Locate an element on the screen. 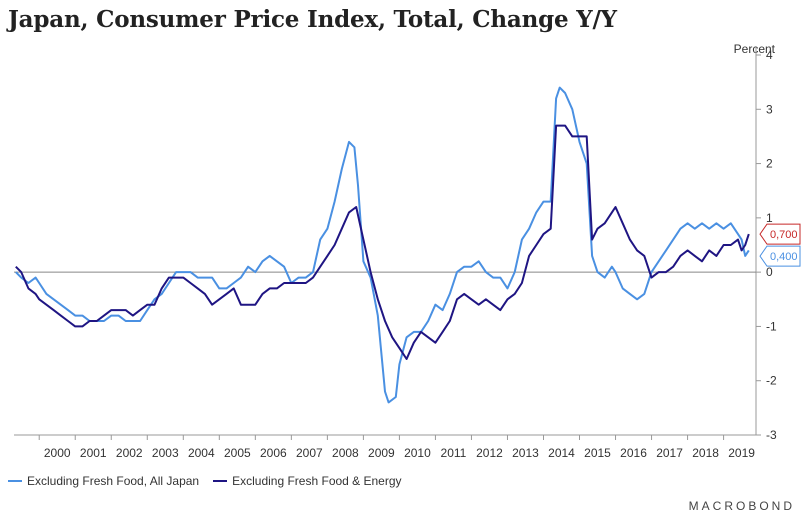  last-value-label-1: 0,400 is located at coordinates (784, 257).